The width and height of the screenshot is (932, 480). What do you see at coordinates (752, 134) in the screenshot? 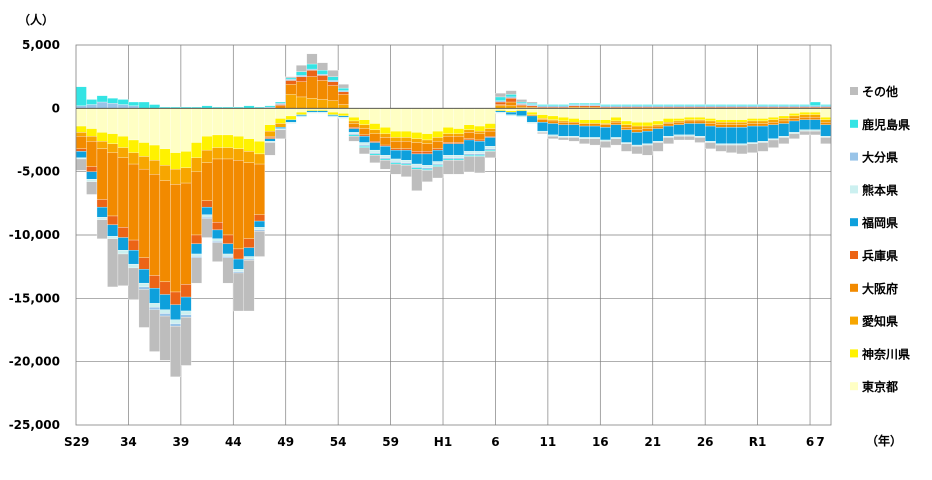
I see `bar-segment-H30-福岡県` at bounding box center [752, 134].